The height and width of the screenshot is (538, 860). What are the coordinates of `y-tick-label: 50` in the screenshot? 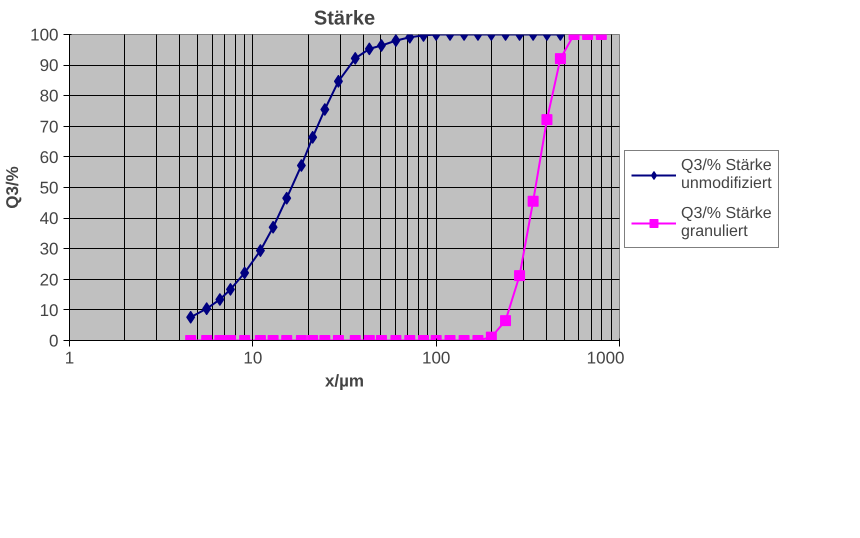 It's located at (49, 188).